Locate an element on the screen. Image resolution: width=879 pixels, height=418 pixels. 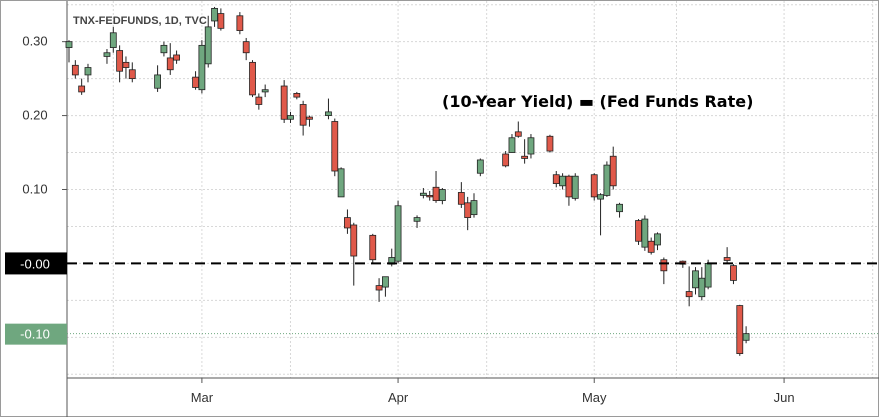
symbol-label: TNX-FEDFUNDS, 1D, TVC is located at coordinates (140, 21).